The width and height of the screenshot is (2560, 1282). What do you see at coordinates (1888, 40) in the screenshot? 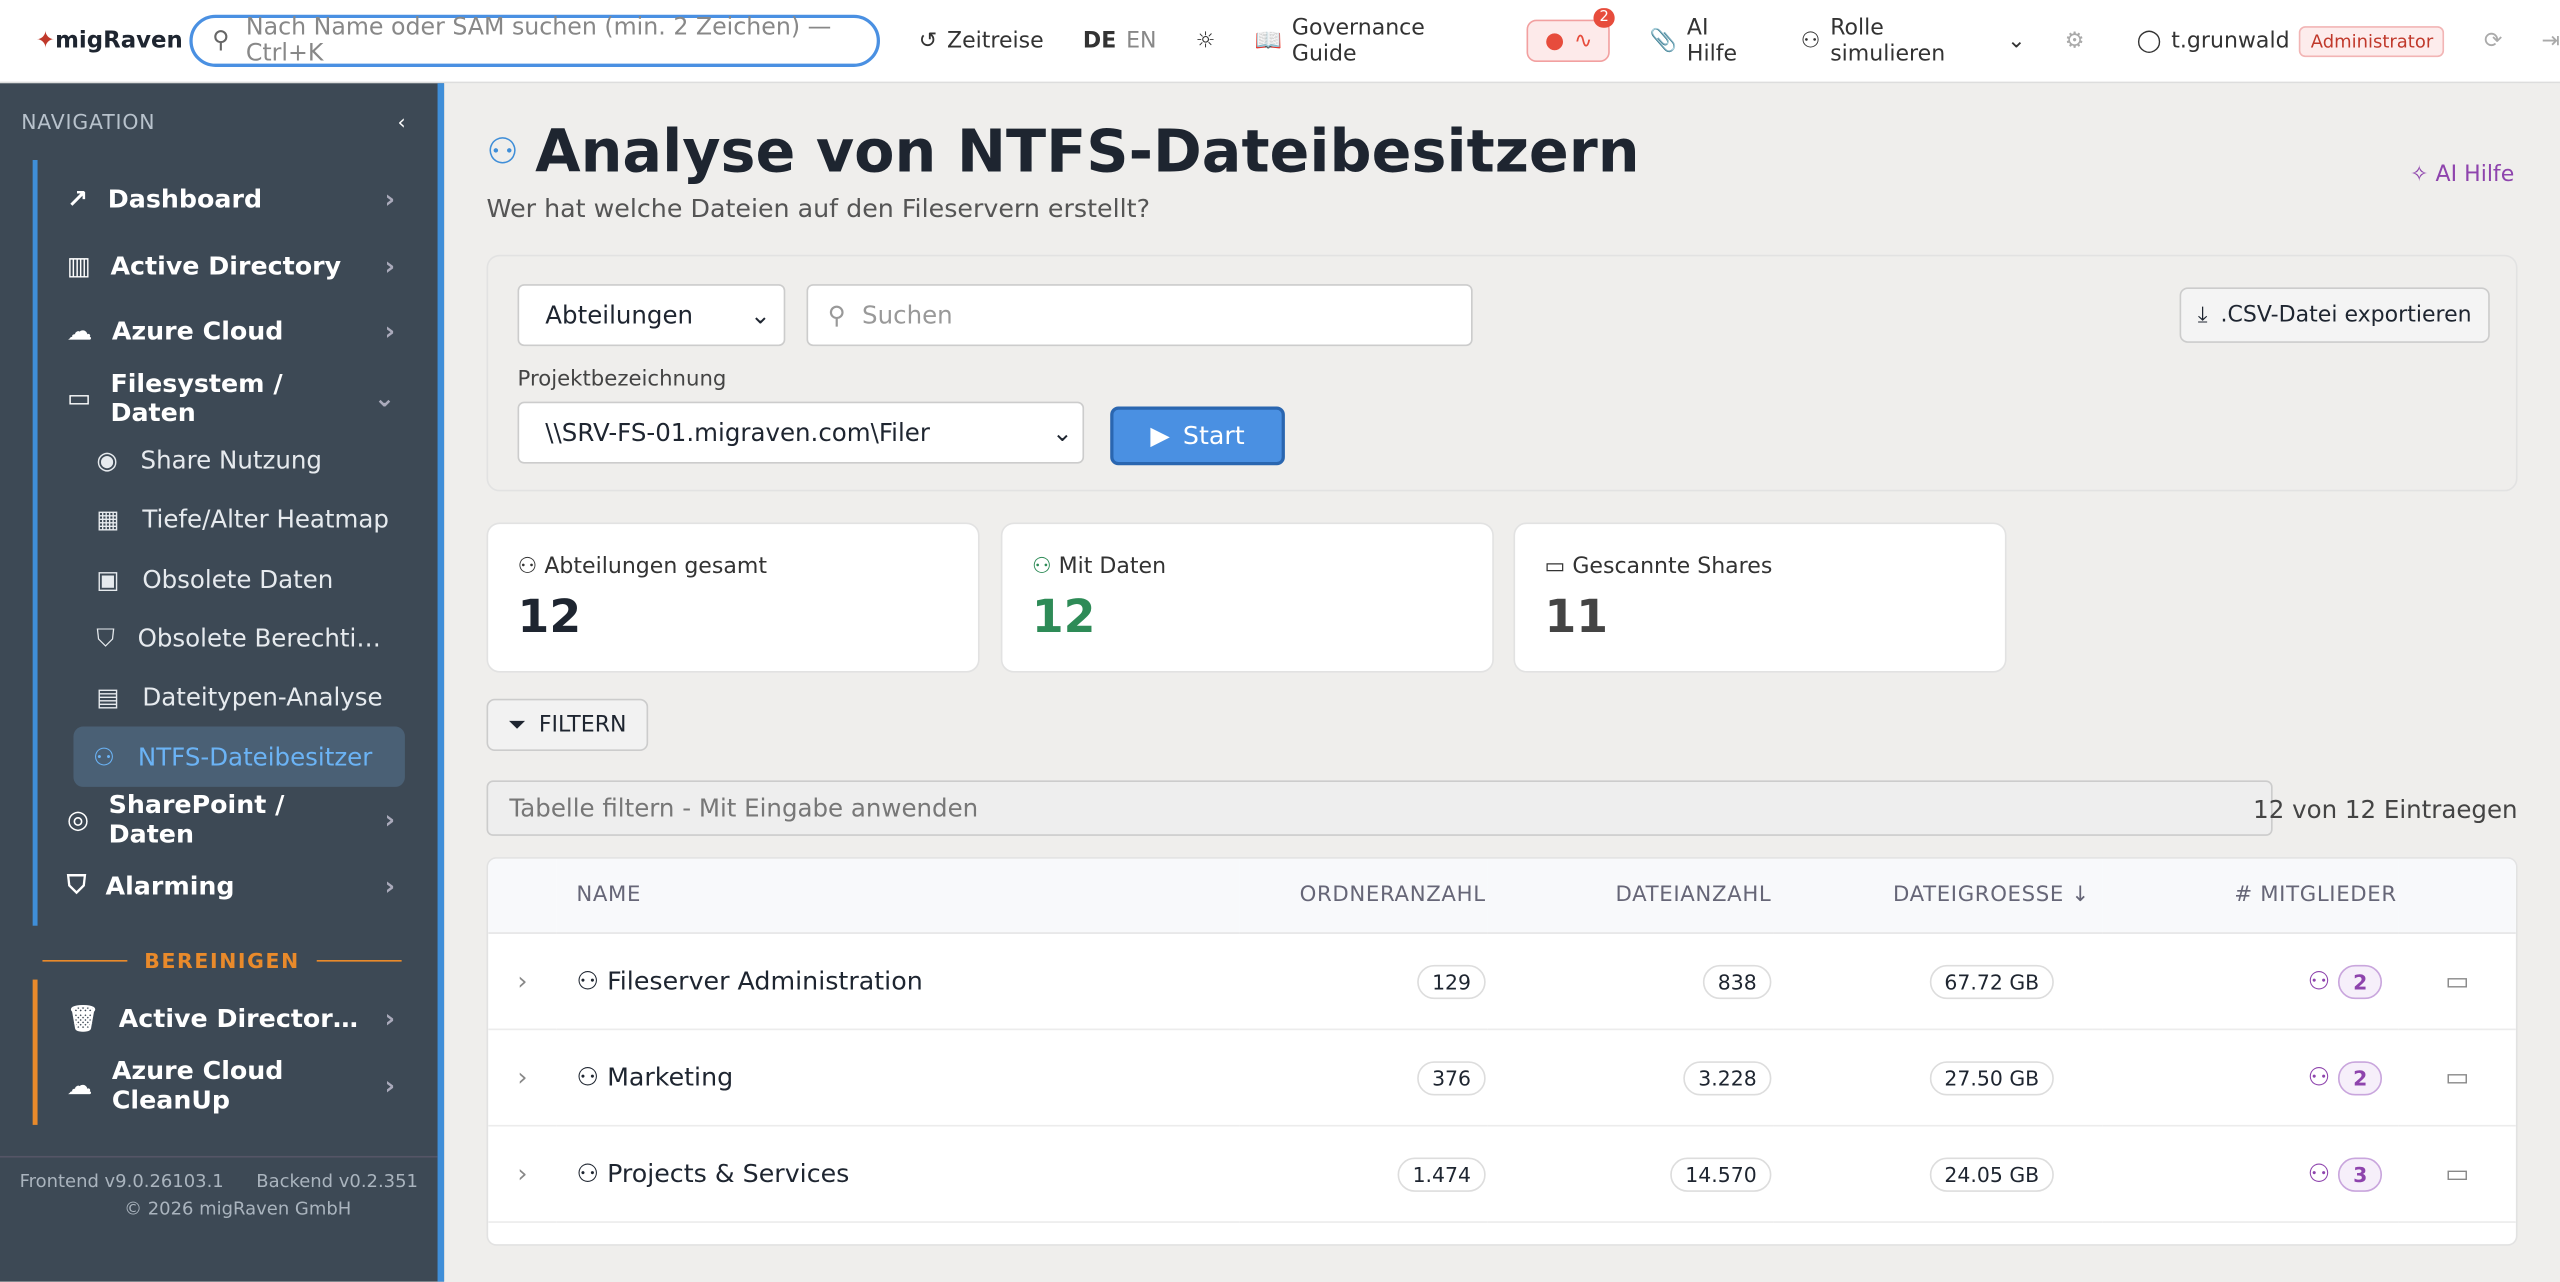
I see `simulate-role-label: Rolle simulieren` at bounding box center [1888, 40].